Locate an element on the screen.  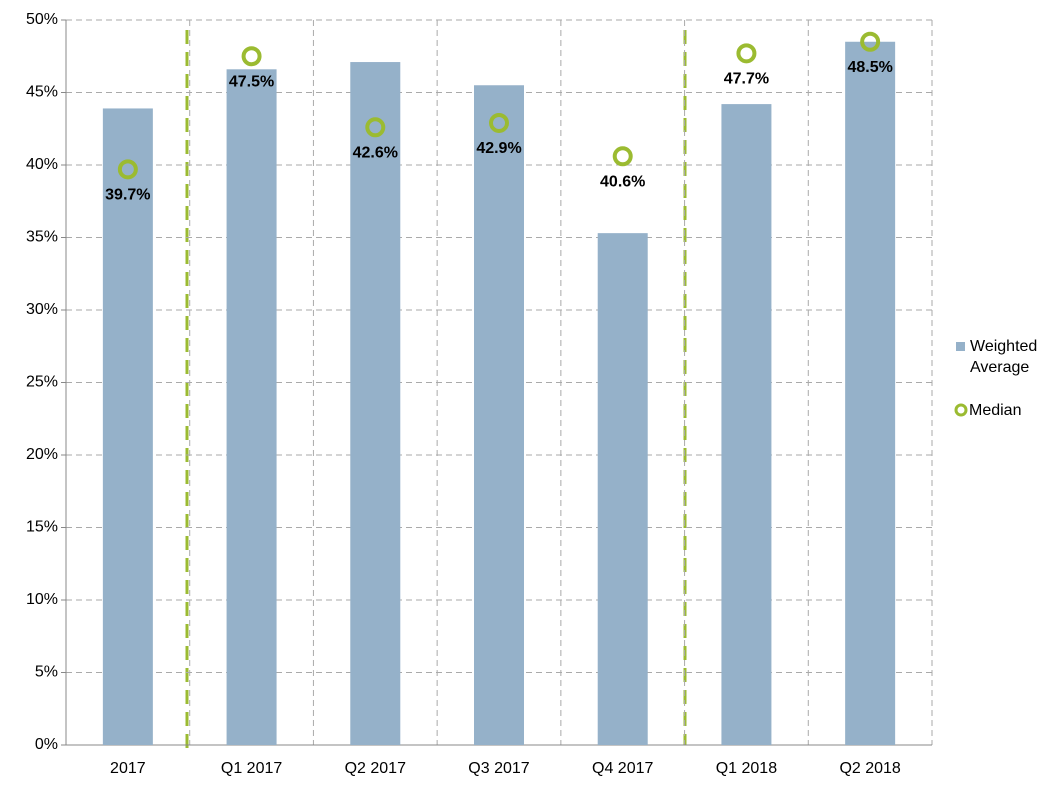
x-tick-label: Q3 2017 is located at coordinates (498, 768).